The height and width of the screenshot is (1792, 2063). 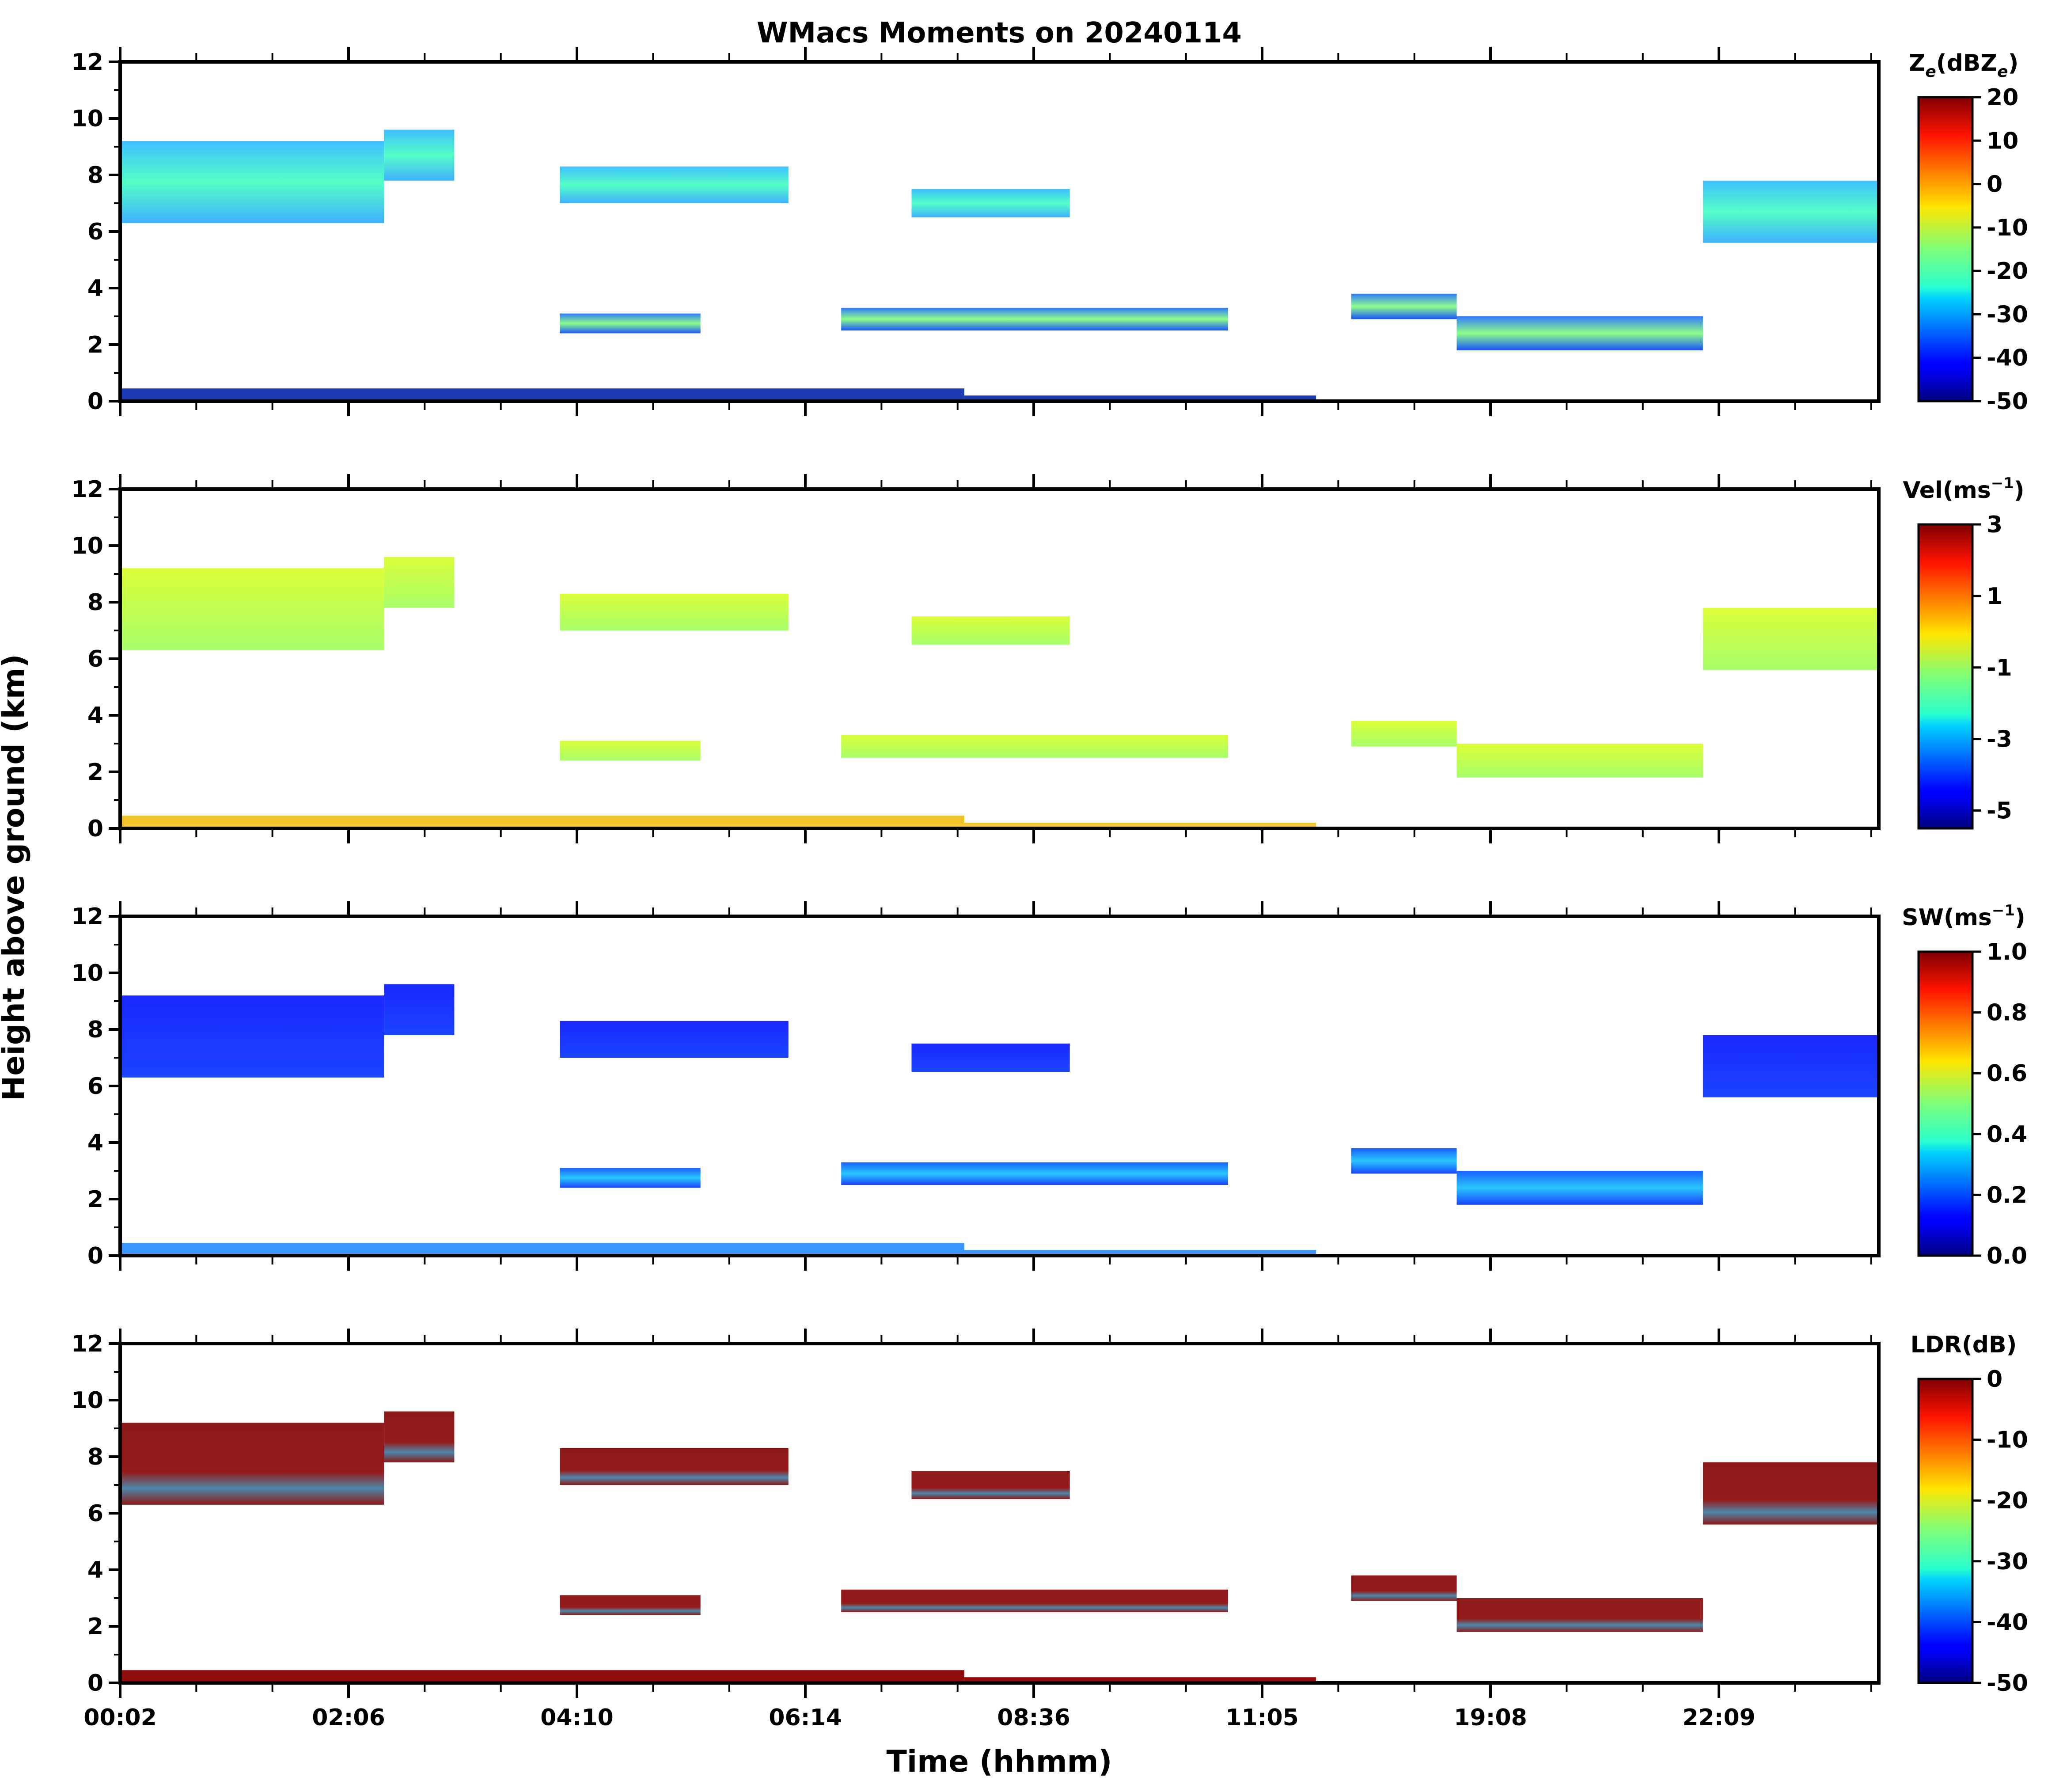 I want to click on colorbar-tick-label: 0, so click(x=1995, y=184).